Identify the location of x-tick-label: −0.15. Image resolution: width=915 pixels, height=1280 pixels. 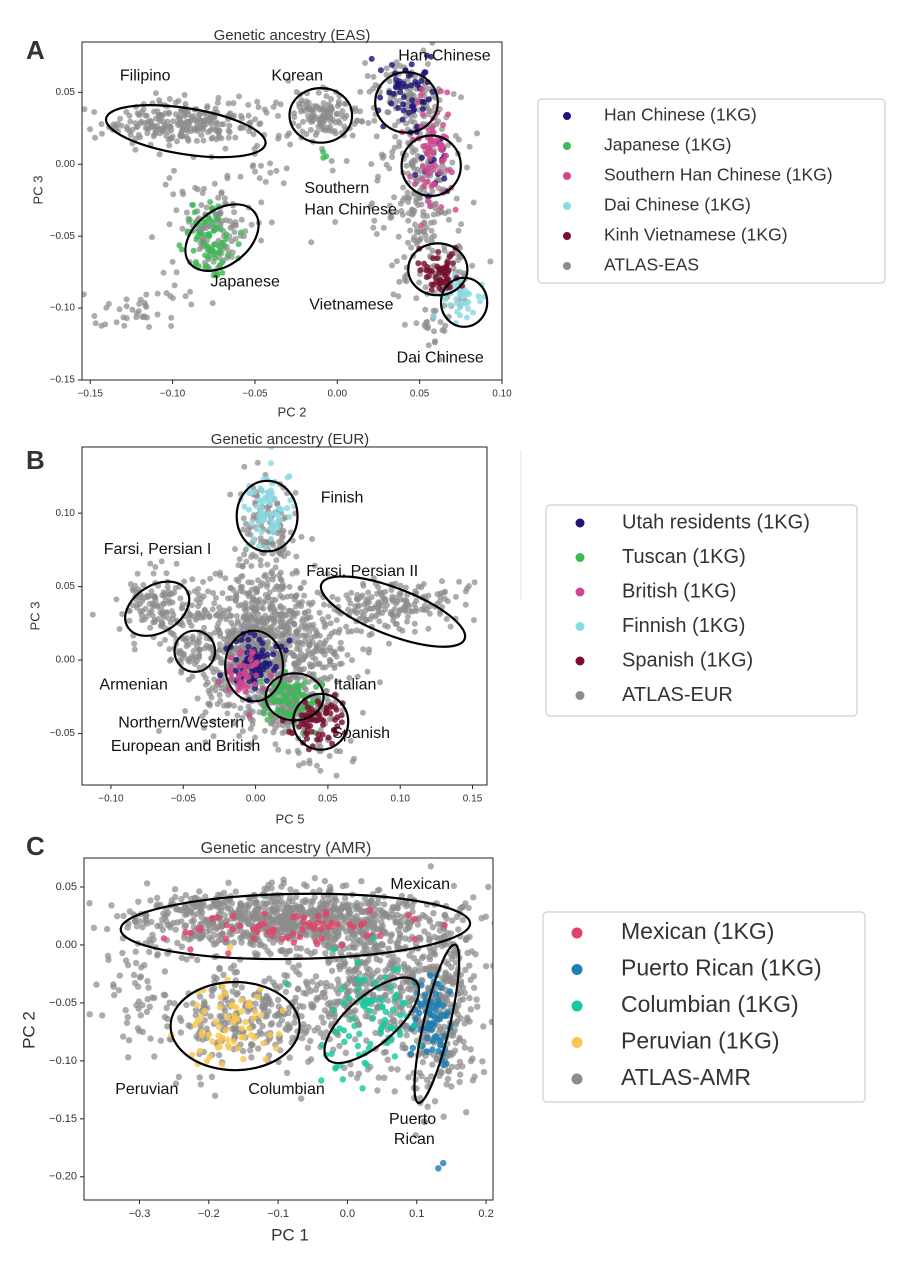
(91, 394).